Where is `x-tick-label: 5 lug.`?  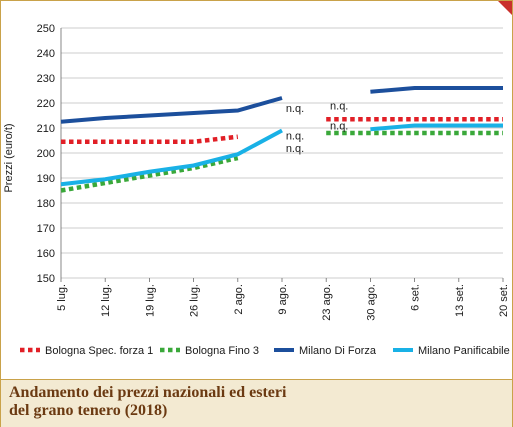
x-tick-label: 5 lug. is located at coordinates (62, 297).